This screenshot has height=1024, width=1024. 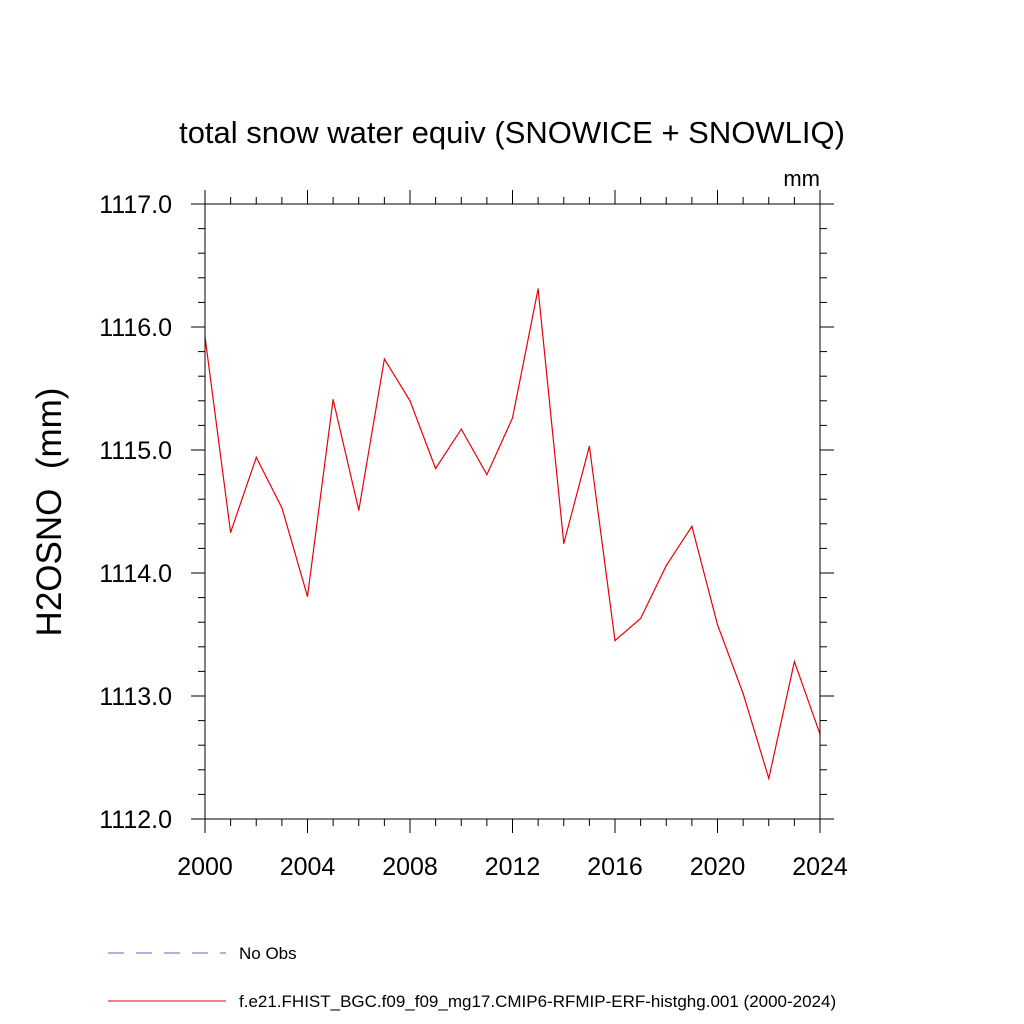 What do you see at coordinates (718, 867) in the screenshot?
I see `x-tick-label: 2020` at bounding box center [718, 867].